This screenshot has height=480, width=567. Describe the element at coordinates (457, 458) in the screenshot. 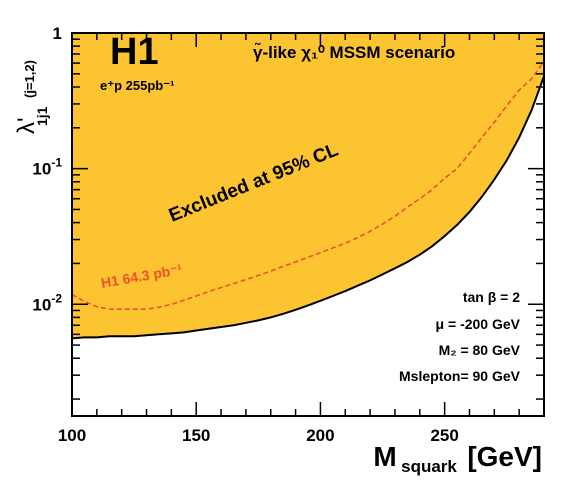

I see `x-axis-label: M squark [GeV]` at that location.